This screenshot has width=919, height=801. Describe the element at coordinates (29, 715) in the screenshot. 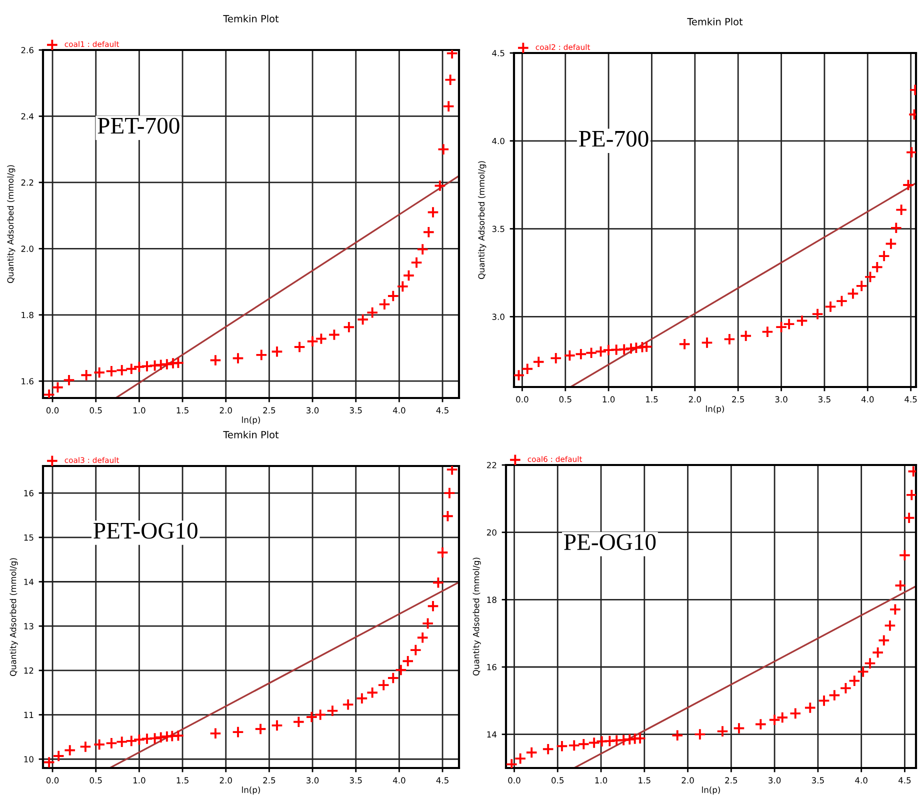

I see `y-tick-label: 11` at that location.